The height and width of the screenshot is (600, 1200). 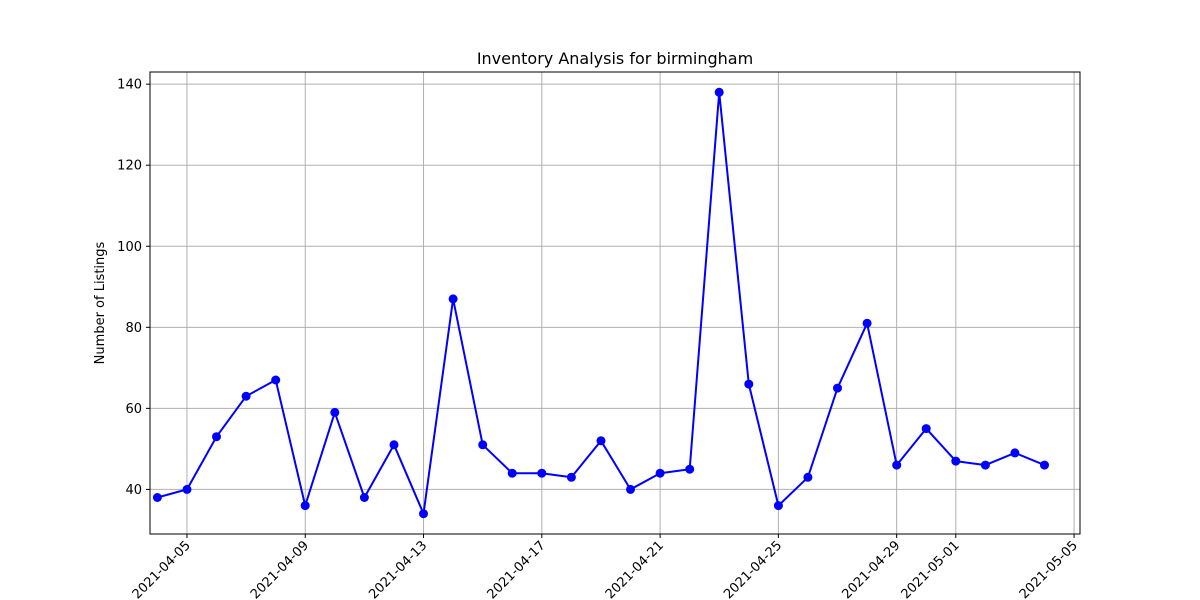 I want to click on x-tick-label: 2021-04-17, so click(x=517, y=569).